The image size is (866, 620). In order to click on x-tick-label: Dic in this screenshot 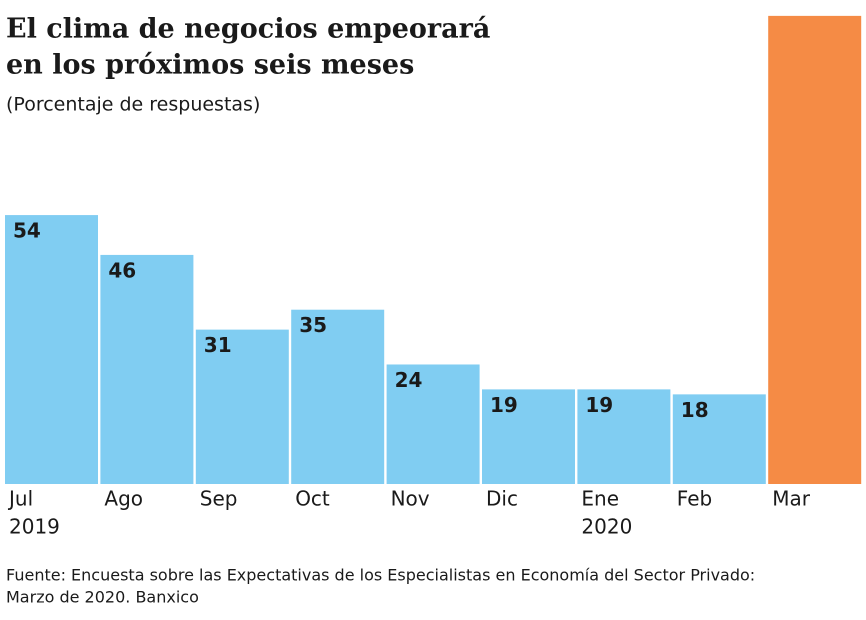, I will do `click(502, 499)`.